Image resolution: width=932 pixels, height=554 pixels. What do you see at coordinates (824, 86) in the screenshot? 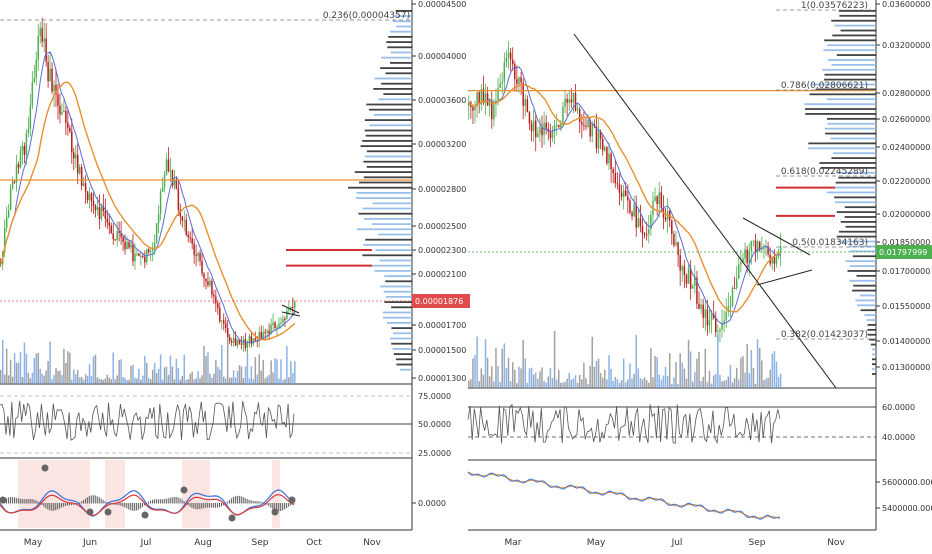
I see `right-fib-level-label: 0.786(0.02806621)` at bounding box center [824, 86].